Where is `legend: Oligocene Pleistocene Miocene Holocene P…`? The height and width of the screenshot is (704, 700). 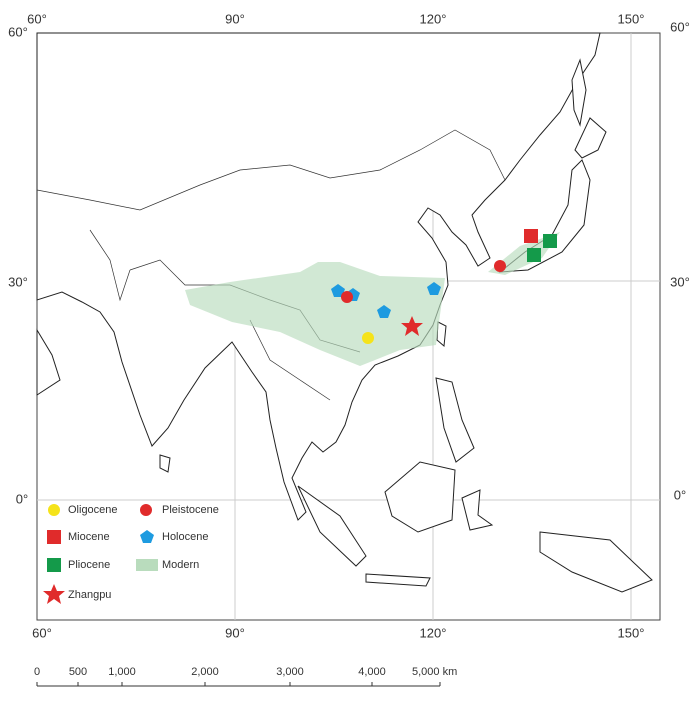 legend: Oligocene Pleistocene Miocene Holocene P… is located at coordinates (131, 554).